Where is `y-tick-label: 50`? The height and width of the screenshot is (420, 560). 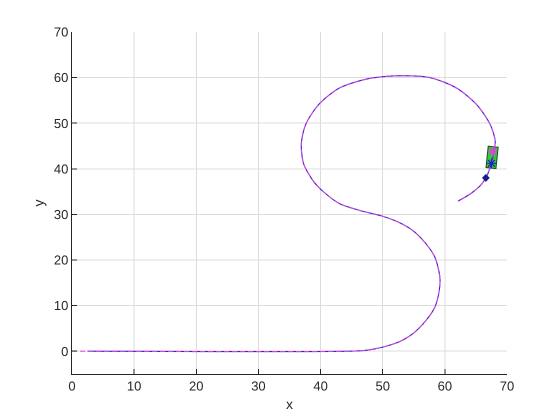 y-tick-label: 50 is located at coordinates (61, 123).